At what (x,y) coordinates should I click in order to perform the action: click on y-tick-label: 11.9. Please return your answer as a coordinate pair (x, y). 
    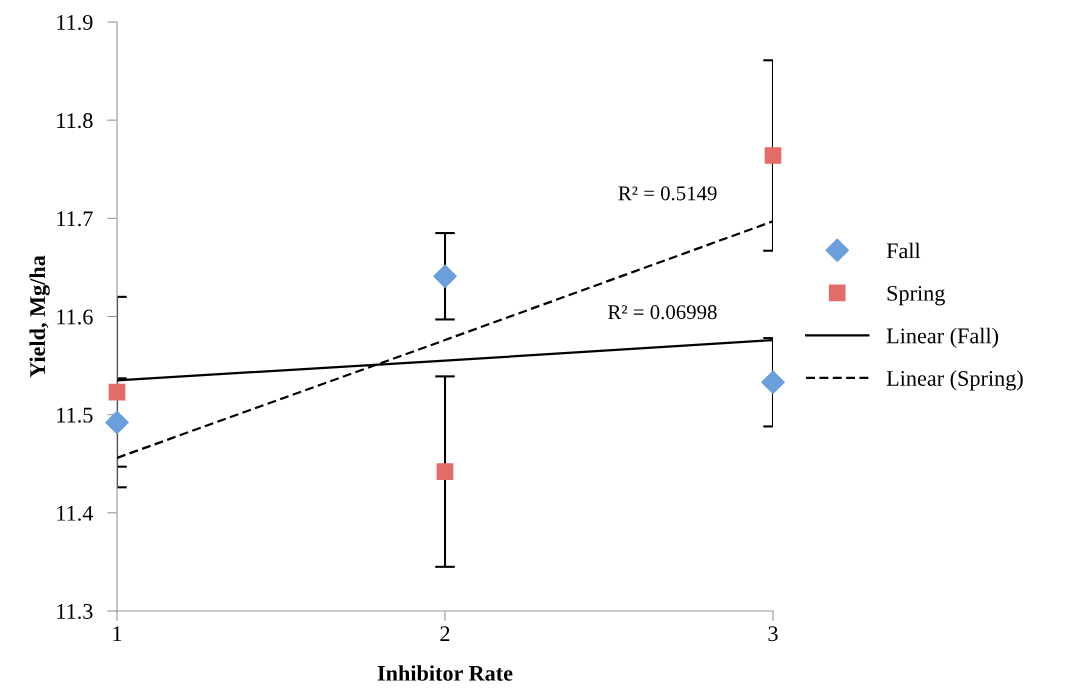
    Looking at the image, I should click on (75, 22).